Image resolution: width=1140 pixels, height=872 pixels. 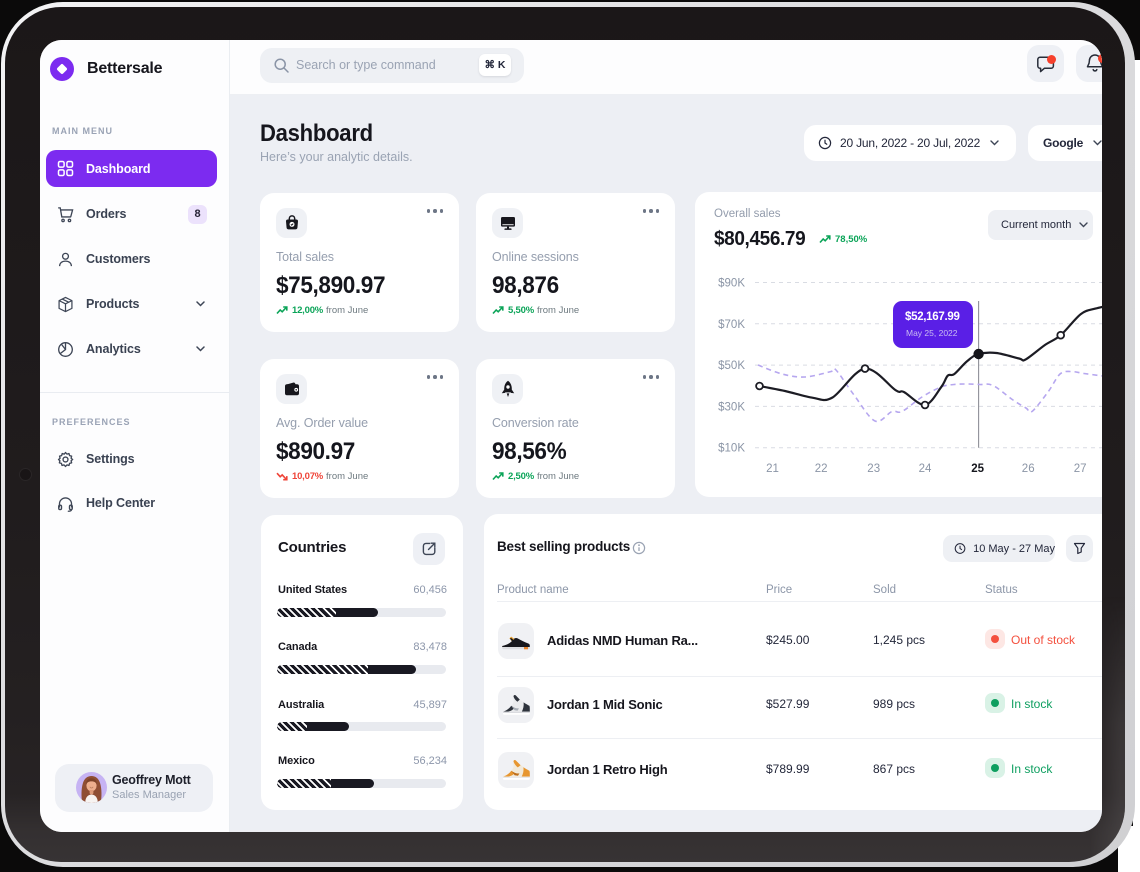 What do you see at coordinates (1080, 469) in the screenshot?
I see `svg-text: 27` at bounding box center [1080, 469].